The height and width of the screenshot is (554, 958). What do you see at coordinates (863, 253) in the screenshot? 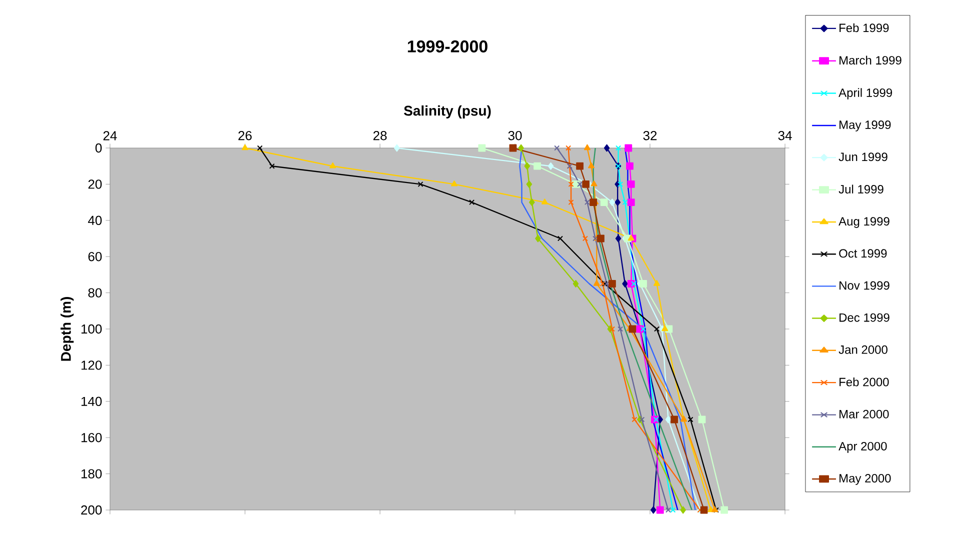
I see `legend-label: Oct 1999` at bounding box center [863, 253].